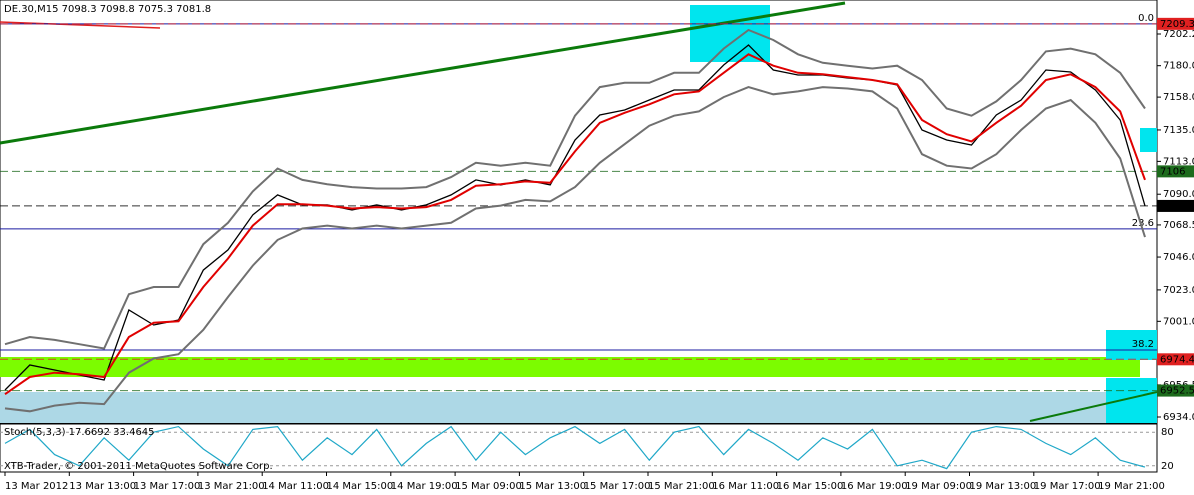 This screenshot has height=495, width=1194. I want to click on price-tag-label: 6974.4, so click(1177, 359).